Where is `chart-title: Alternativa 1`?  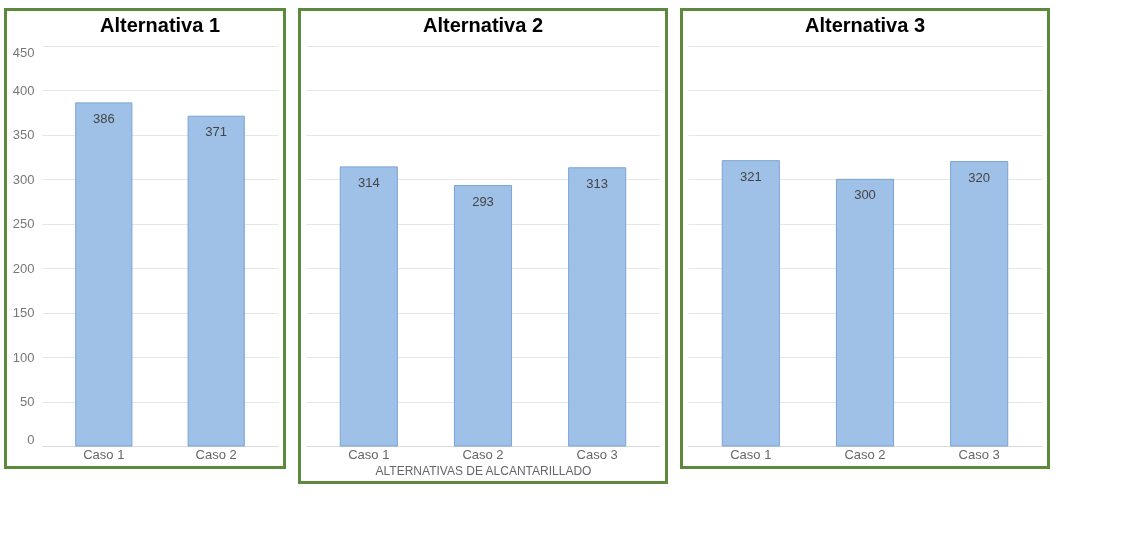
chart-title: Alternativa 1 is located at coordinates (160, 25).